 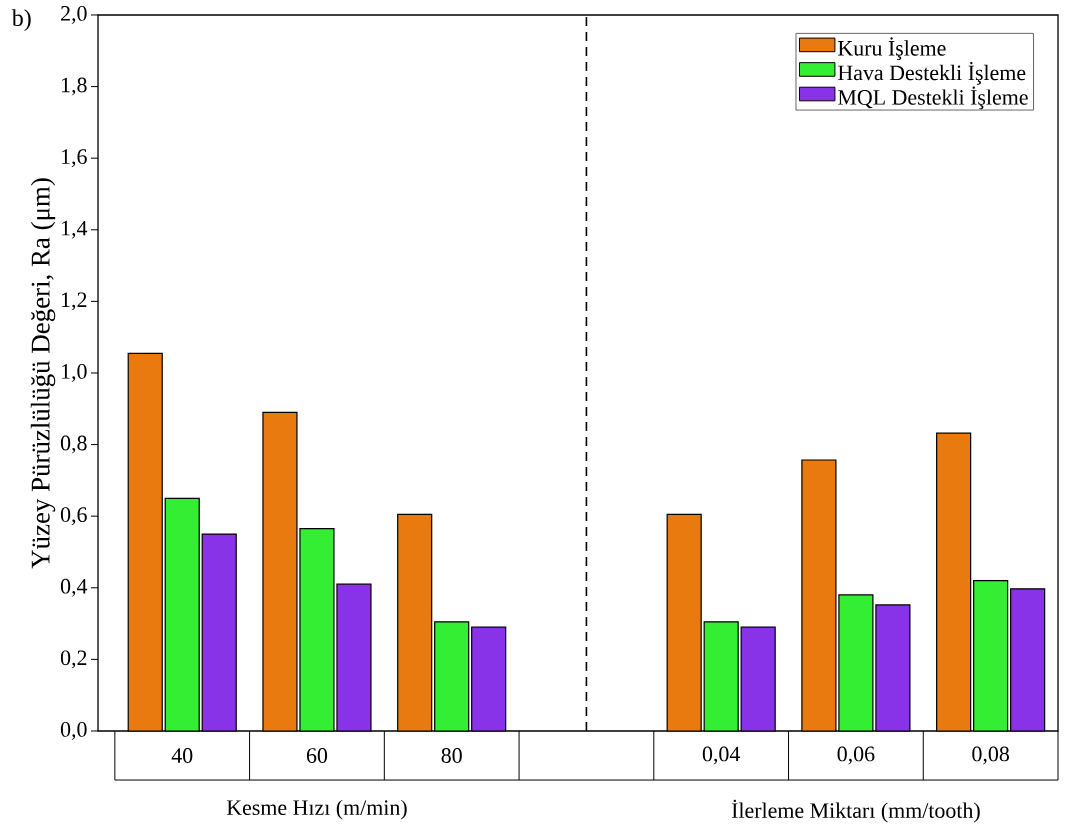 What do you see at coordinates (451, 755) in the screenshot?
I see `x-tick-label: 80` at bounding box center [451, 755].